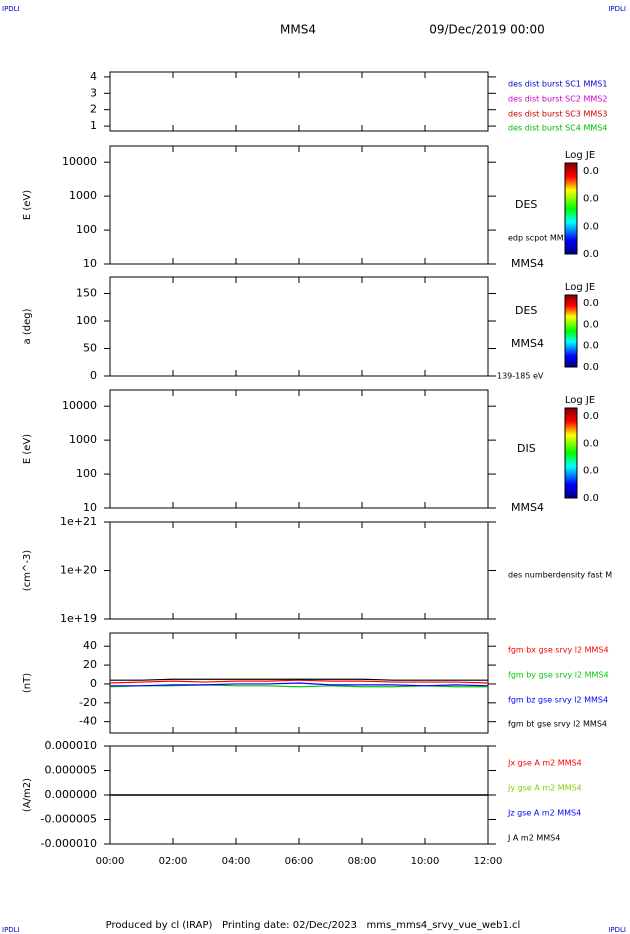 This screenshot has height=934, width=630. Describe the element at coordinates (27, 683) in the screenshot. I see `y-axis-label: (nT)` at that location.